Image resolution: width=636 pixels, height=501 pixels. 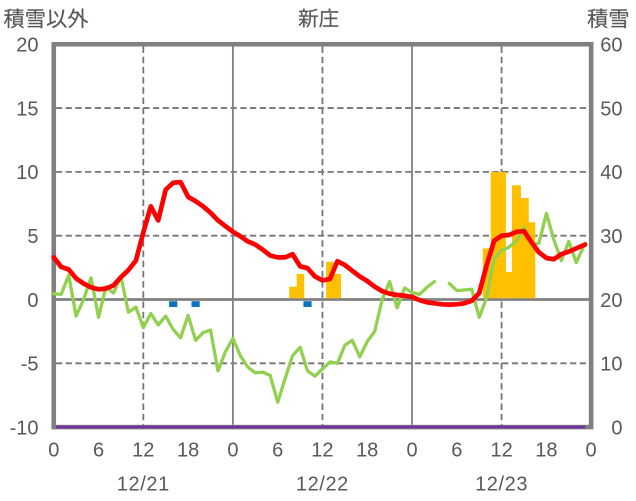 I want to click on svg-text: 12/22, so click(x=322, y=485).